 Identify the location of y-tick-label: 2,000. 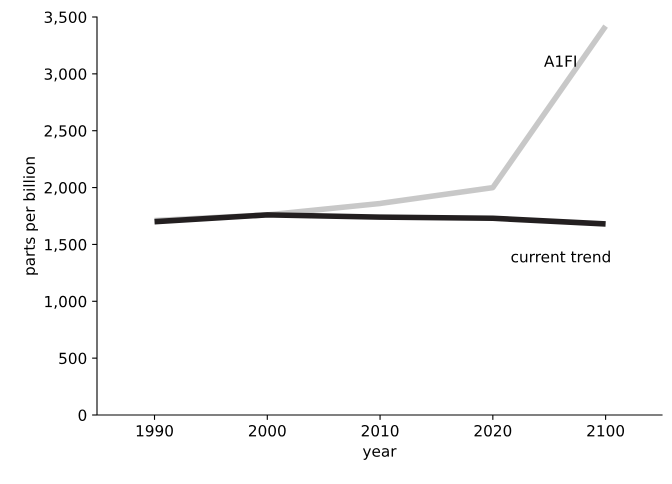
(65, 189).